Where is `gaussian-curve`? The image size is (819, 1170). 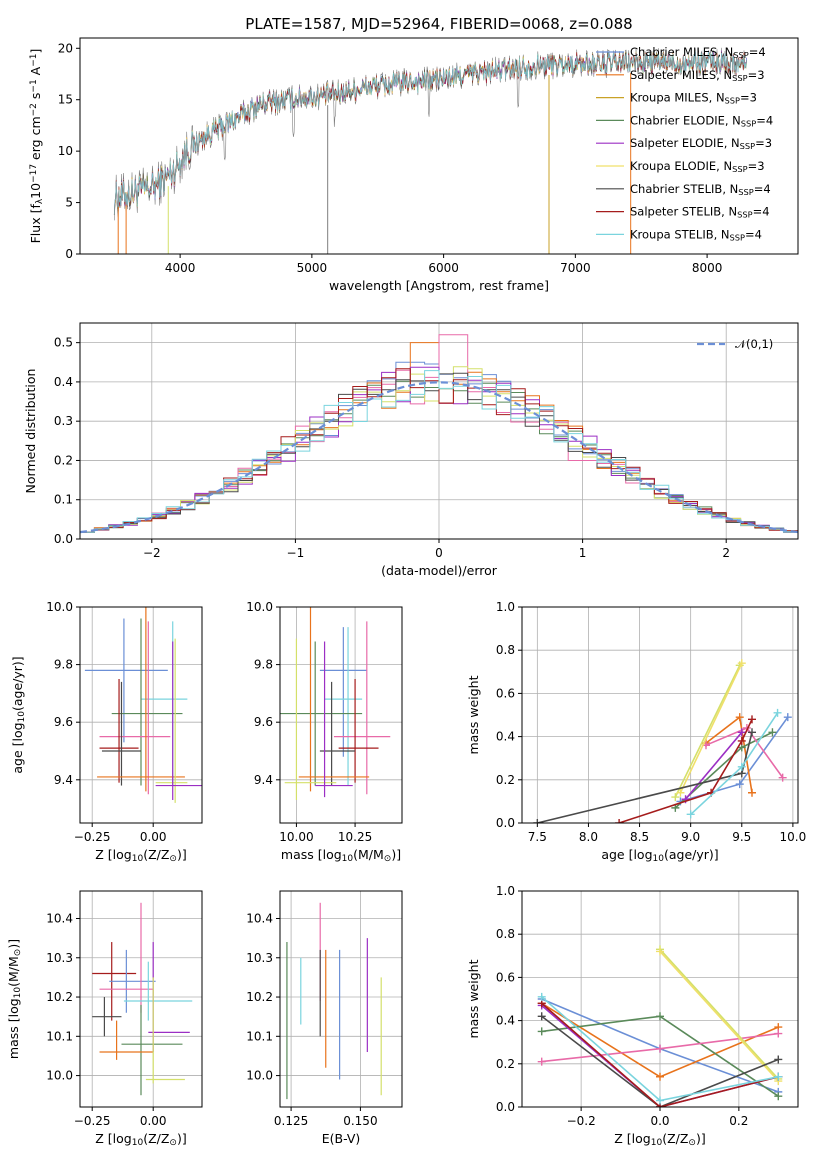
gaussian-curve is located at coordinates (439, 457).